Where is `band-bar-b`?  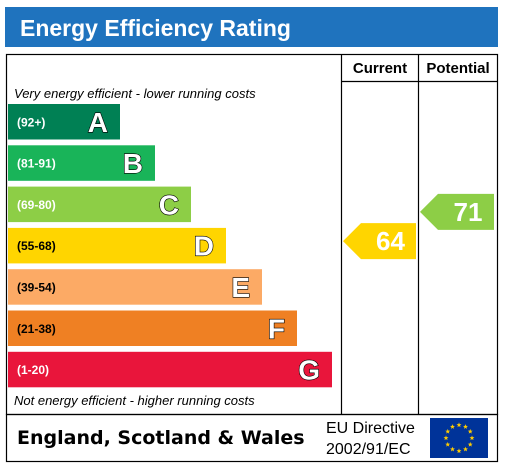 band-bar-b is located at coordinates (81, 163).